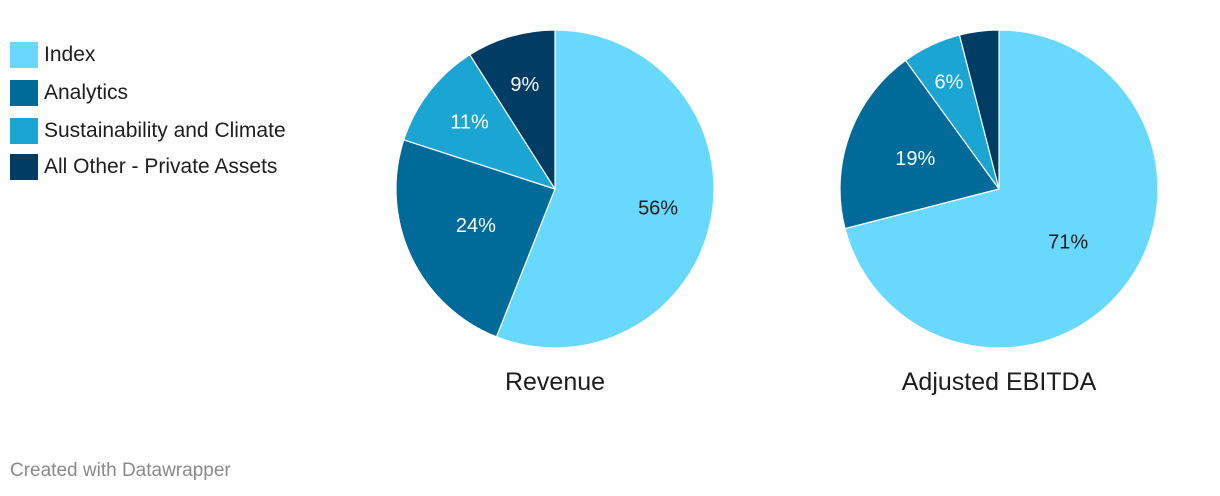 The width and height of the screenshot is (1220, 496). I want to click on ebitda-label-sustainability: 6%, so click(948, 83).